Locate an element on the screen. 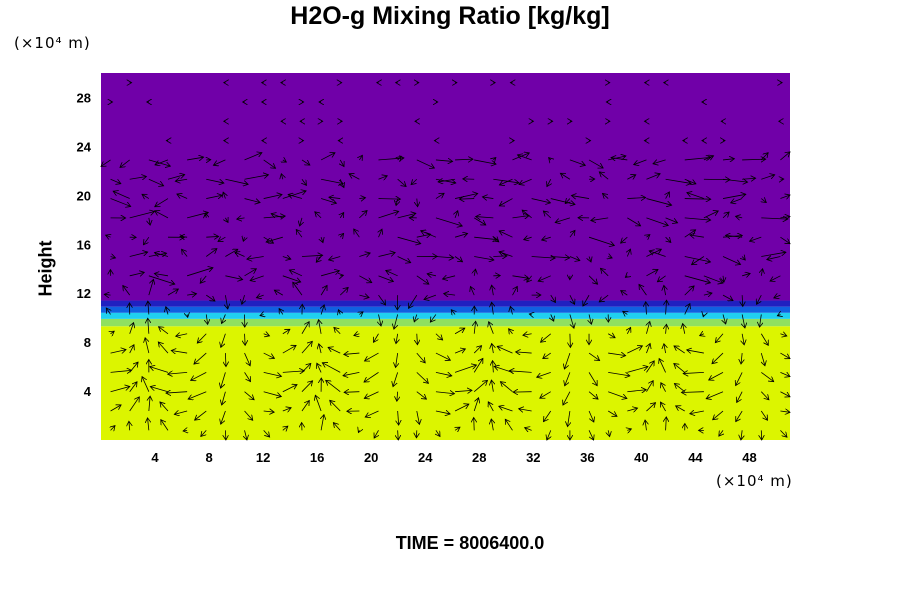  x-tick-label: 28 is located at coordinates (479, 457).